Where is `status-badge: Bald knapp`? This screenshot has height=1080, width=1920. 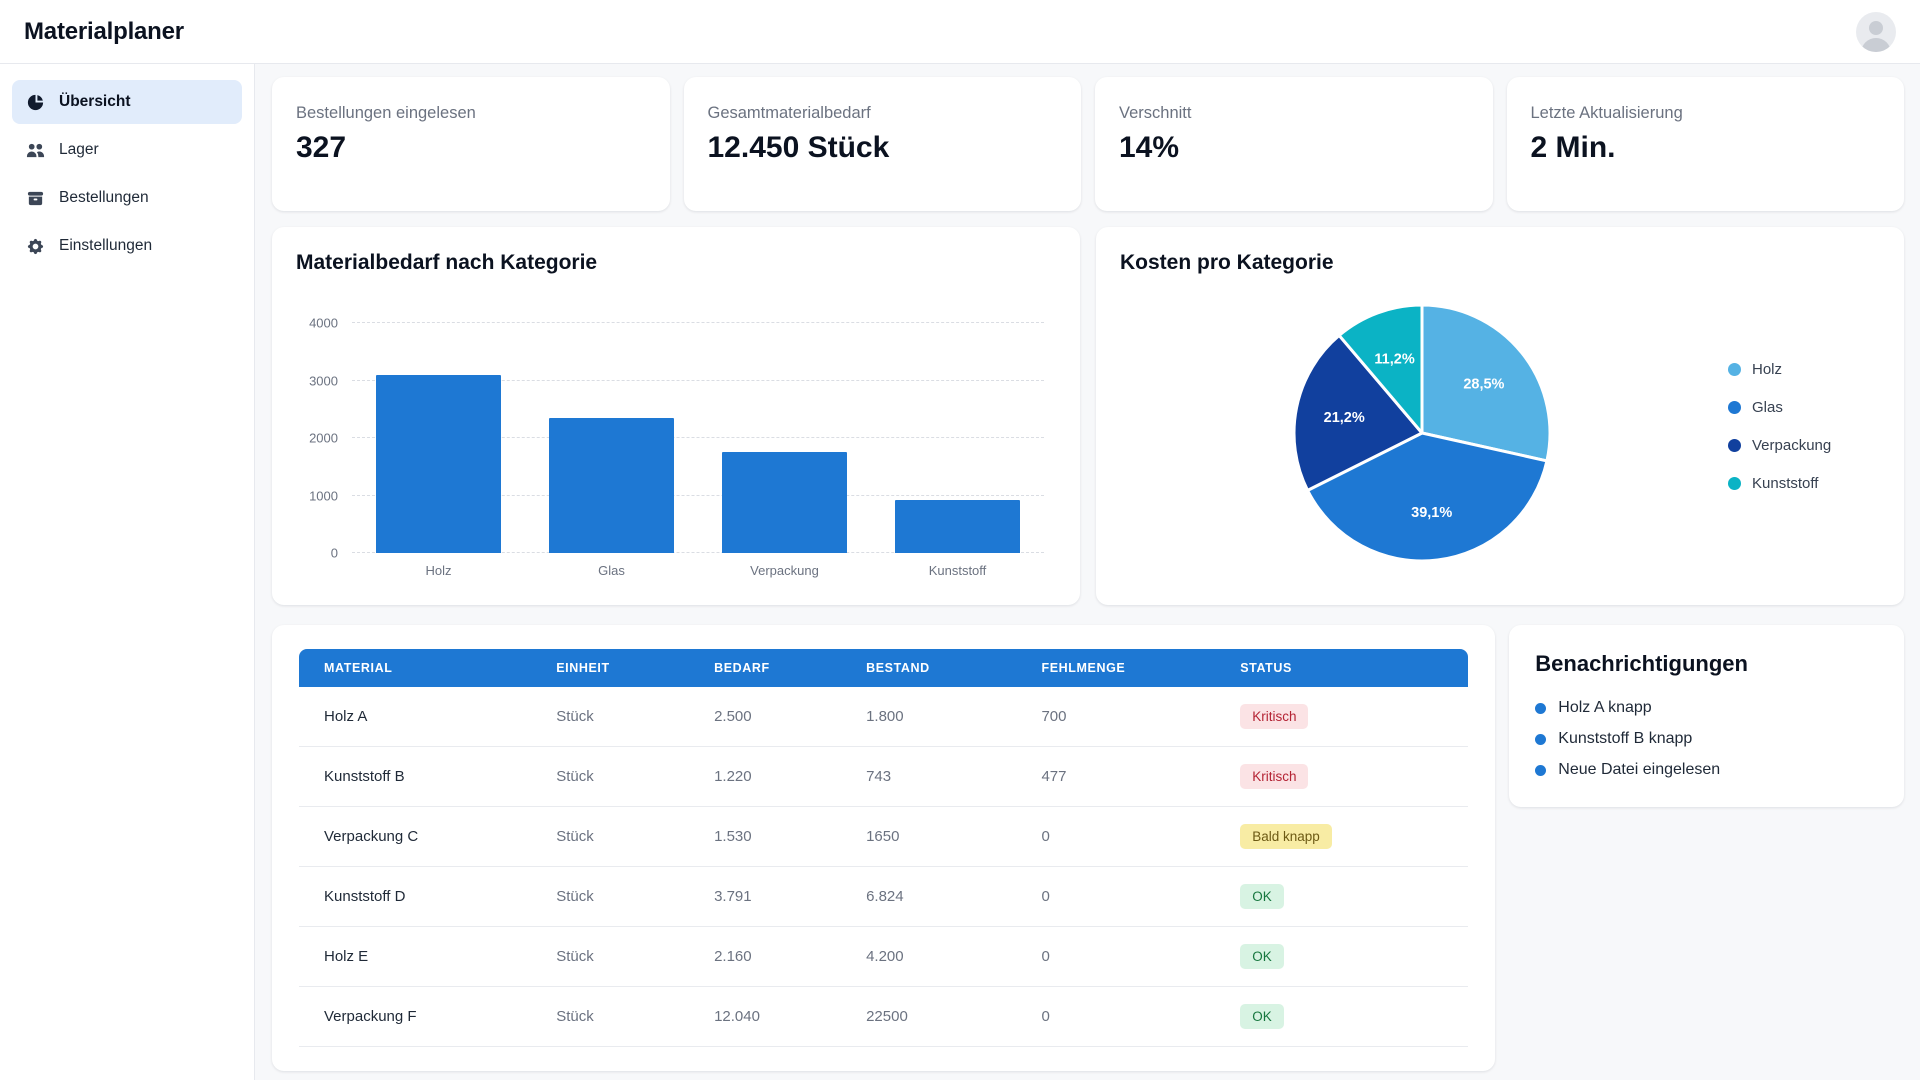 status-badge: Bald knapp is located at coordinates (1286, 836).